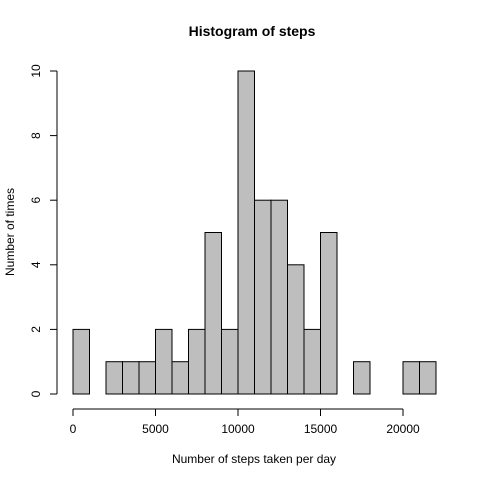  What do you see at coordinates (36, 329) in the screenshot?
I see `y-tick-label-1: 2` at bounding box center [36, 329].